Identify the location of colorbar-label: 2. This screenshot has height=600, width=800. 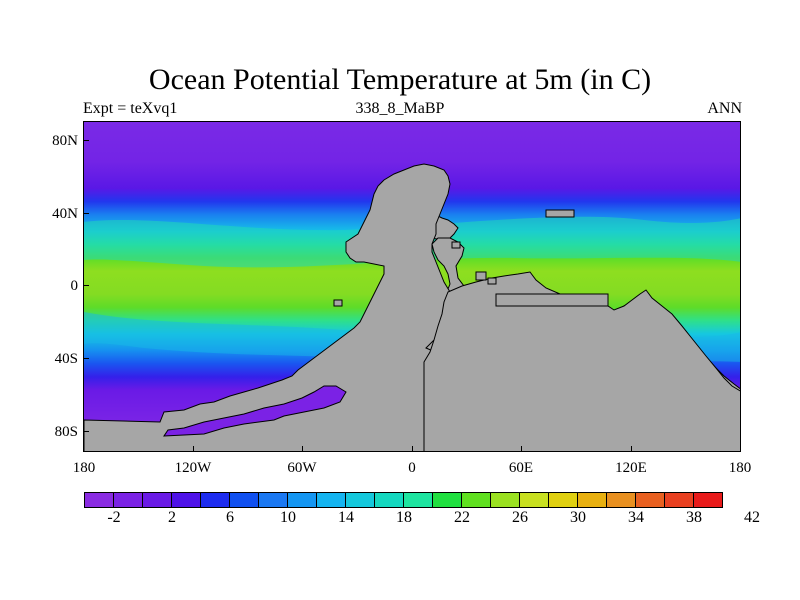
(172, 517).